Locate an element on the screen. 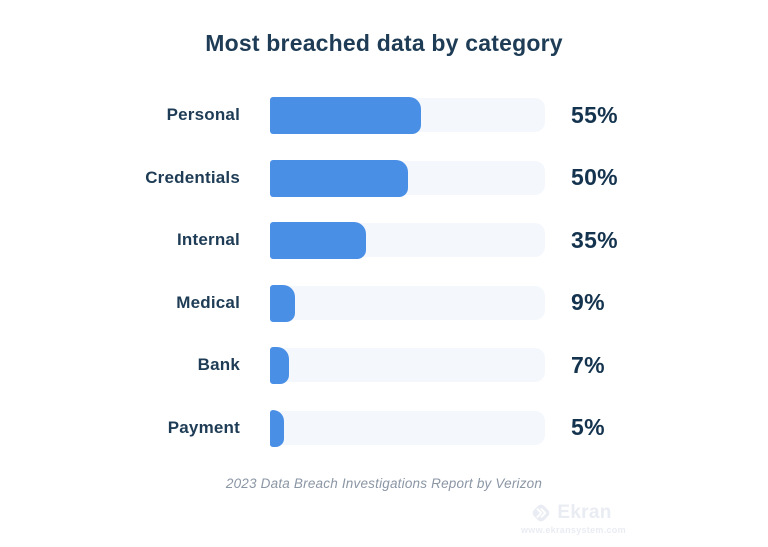 This screenshot has height=547, width=768. ekran-watermark: Ekran www.ekransystem.com is located at coordinates (573, 518).